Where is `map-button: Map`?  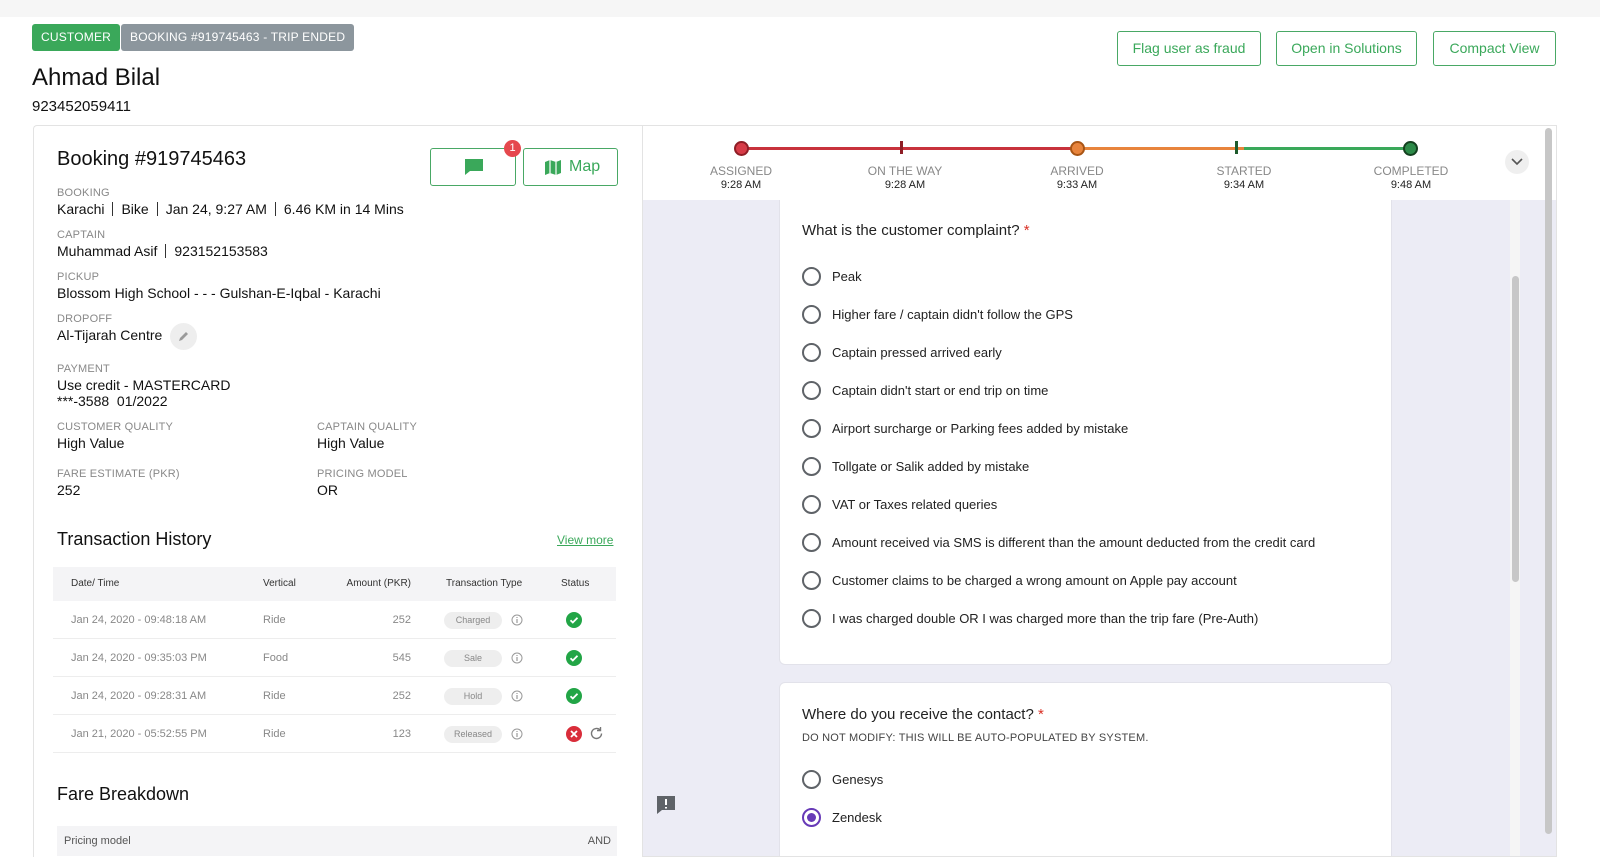
map-button: Map is located at coordinates (570, 167).